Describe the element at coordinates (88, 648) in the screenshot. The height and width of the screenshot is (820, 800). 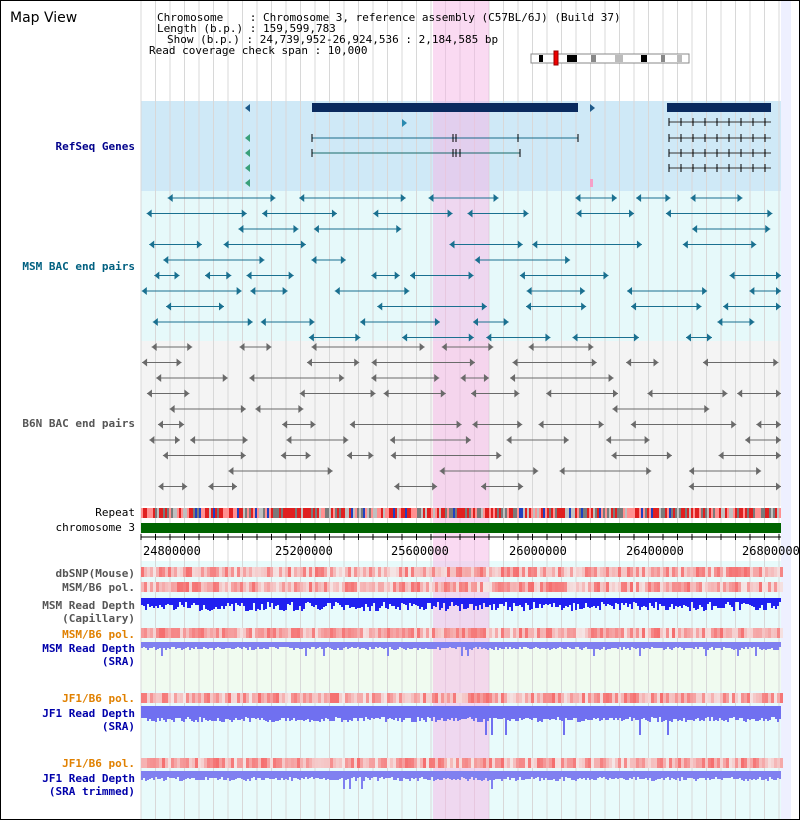
I see `track-label-msm-depth-sra-1: MSM Read Depth` at that location.